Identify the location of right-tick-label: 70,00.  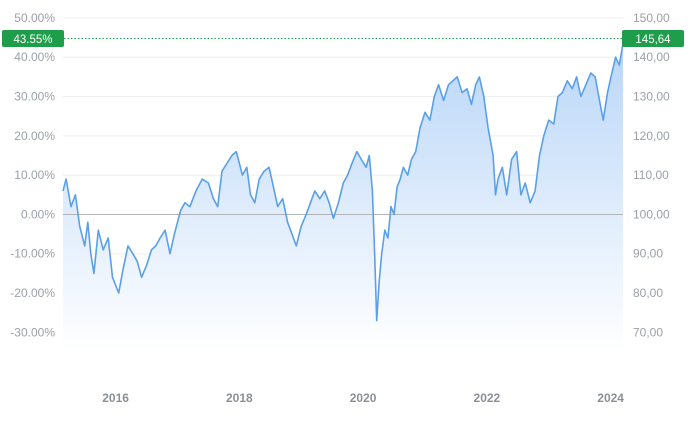
(648, 332).